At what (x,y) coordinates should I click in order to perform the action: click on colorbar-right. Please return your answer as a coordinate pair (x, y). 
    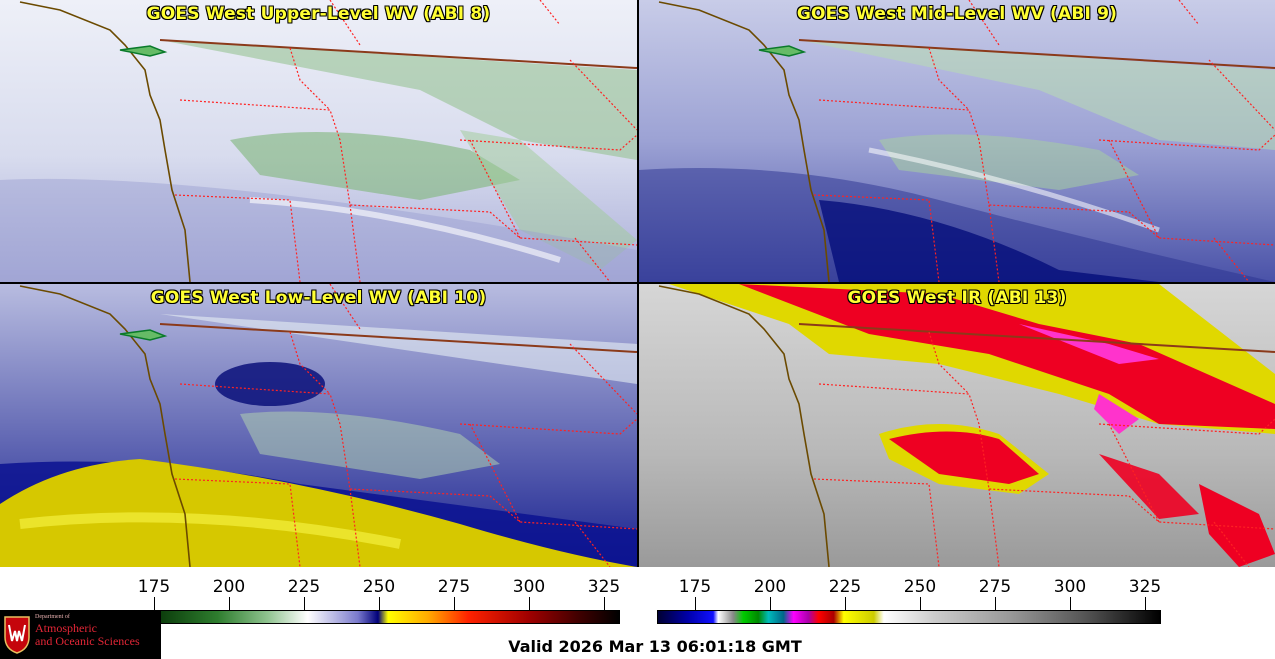
    Looking at the image, I should click on (909, 617).